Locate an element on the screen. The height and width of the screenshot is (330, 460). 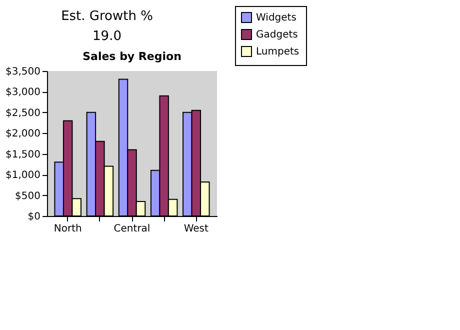
y-tick-label: $3,500 is located at coordinates (23, 72).